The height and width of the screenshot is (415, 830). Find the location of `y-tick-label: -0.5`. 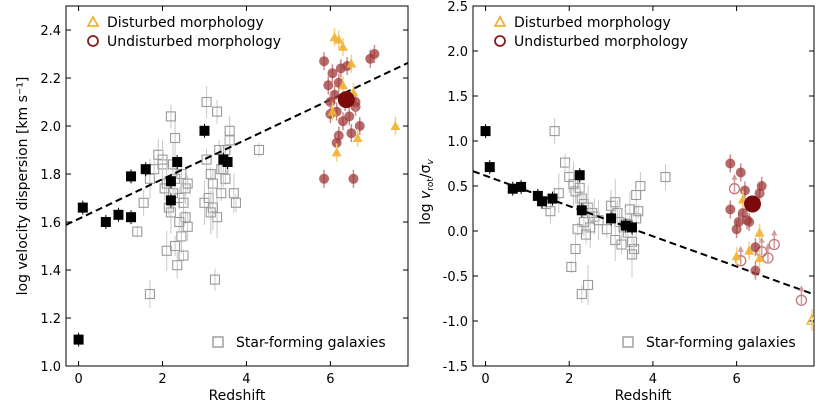

y-tick-label: -0.5 is located at coordinates (455, 277).